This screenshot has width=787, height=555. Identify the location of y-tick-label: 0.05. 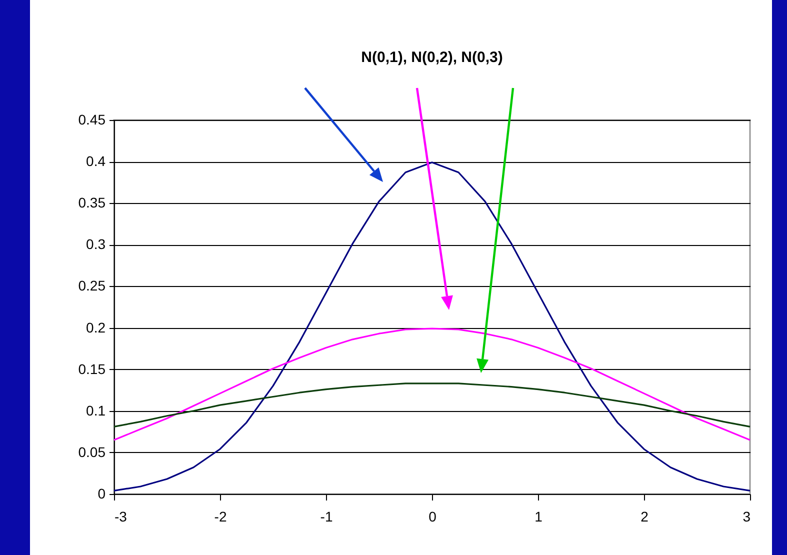
(92, 452).